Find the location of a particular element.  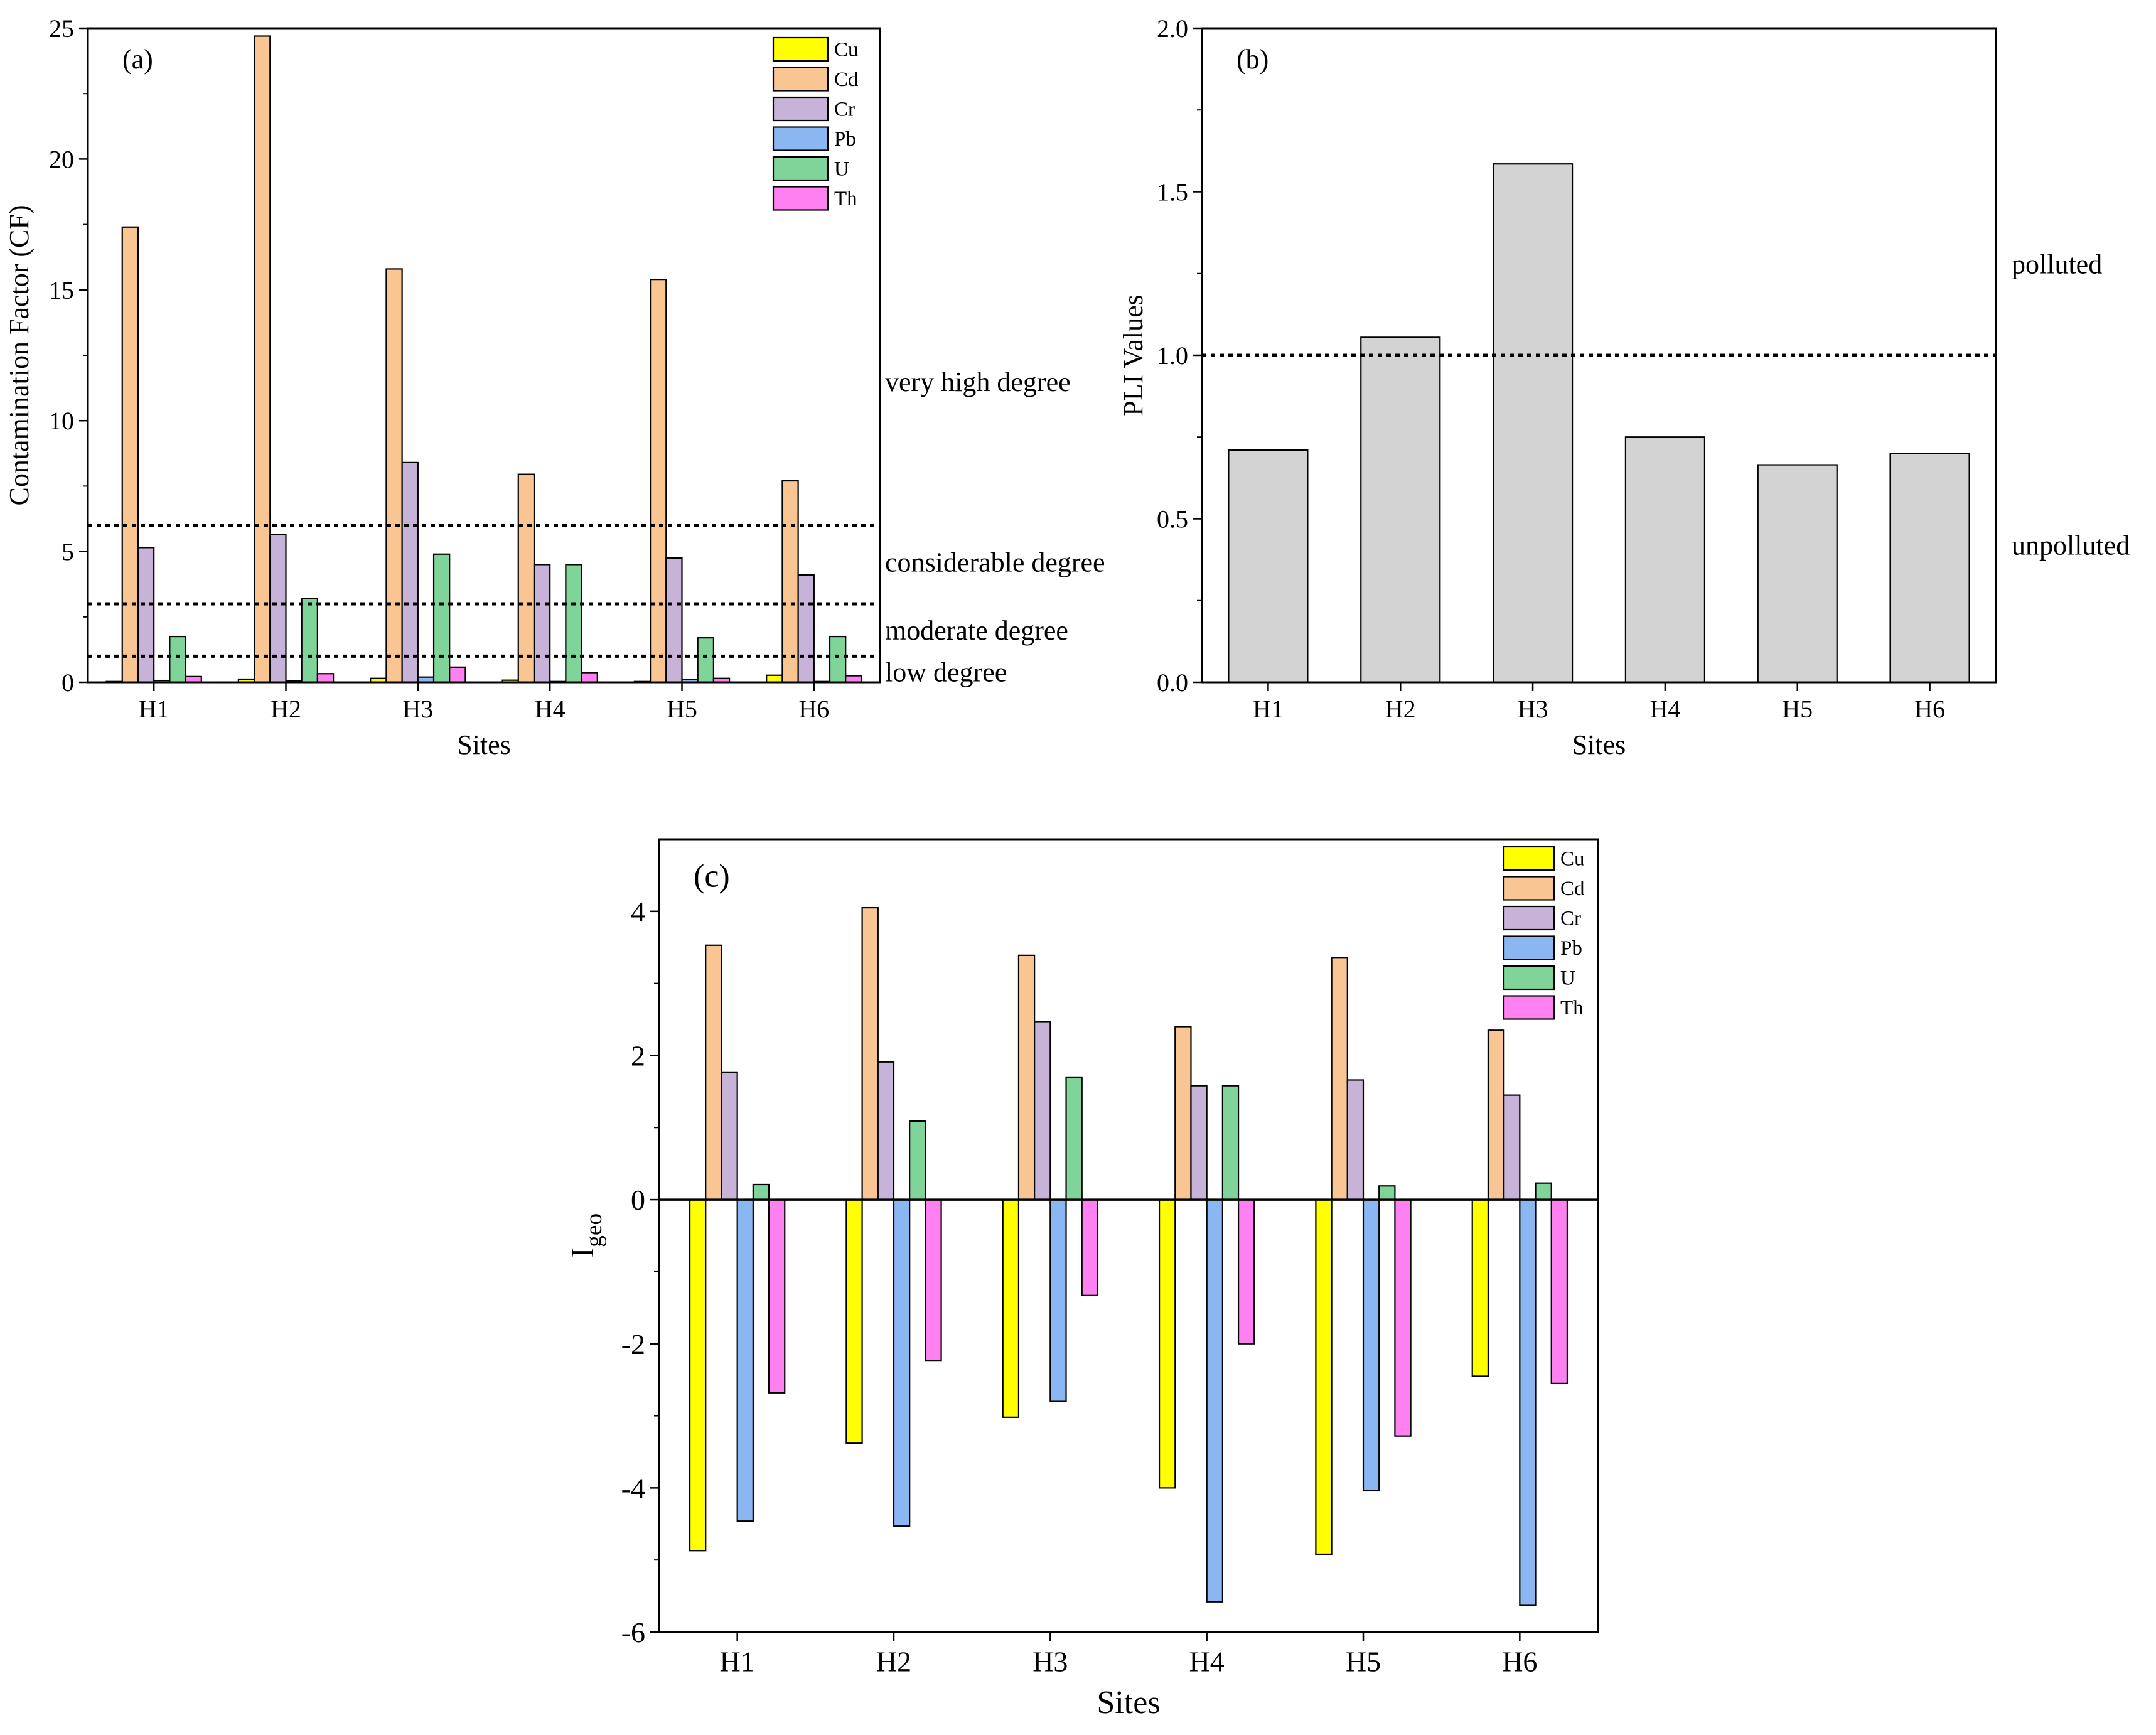

bar-Th-H5 is located at coordinates (1403, 1317).